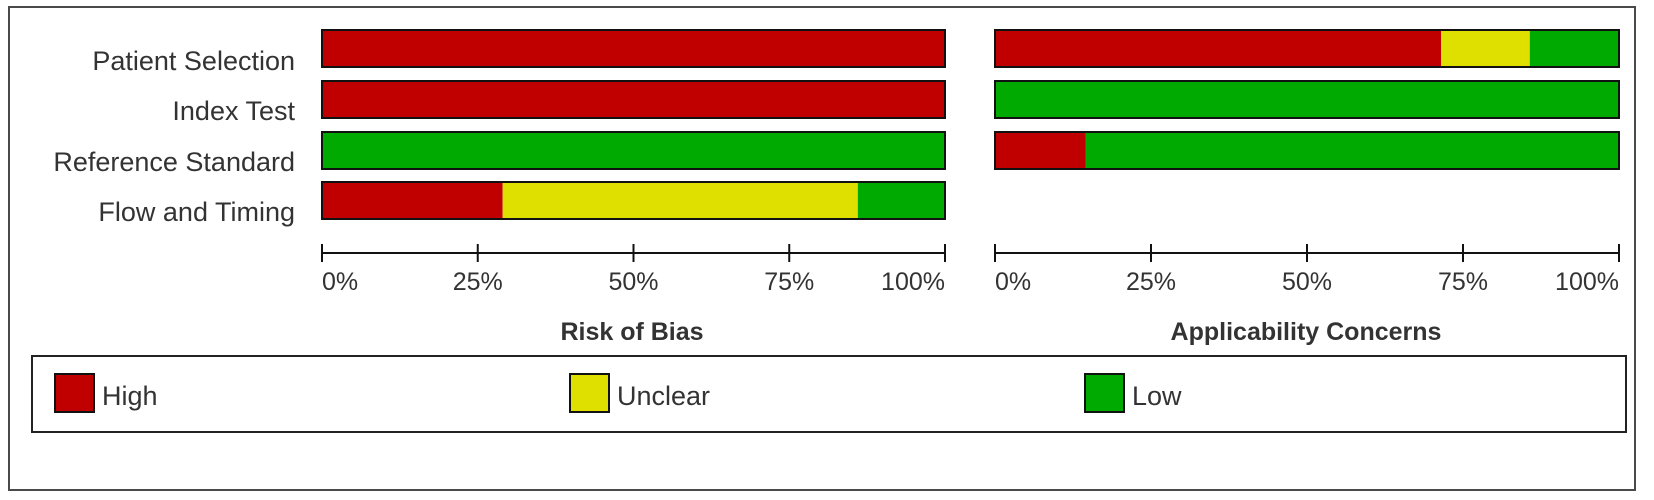 This screenshot has height=500, width=1654. What do you see at coordinates (589, 393) in the screenshot?
I see `legend-swatch-unclear` at bounding box center [589, 393].